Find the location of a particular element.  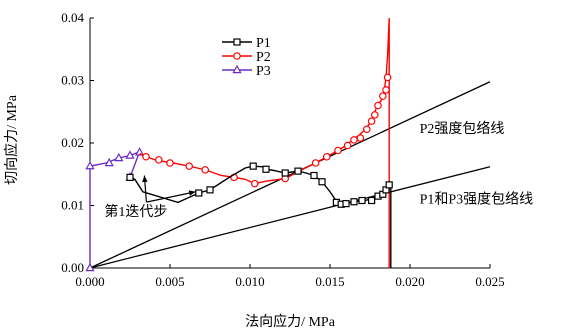

legend-label-3: P3 is located at coordinates (263, 71).